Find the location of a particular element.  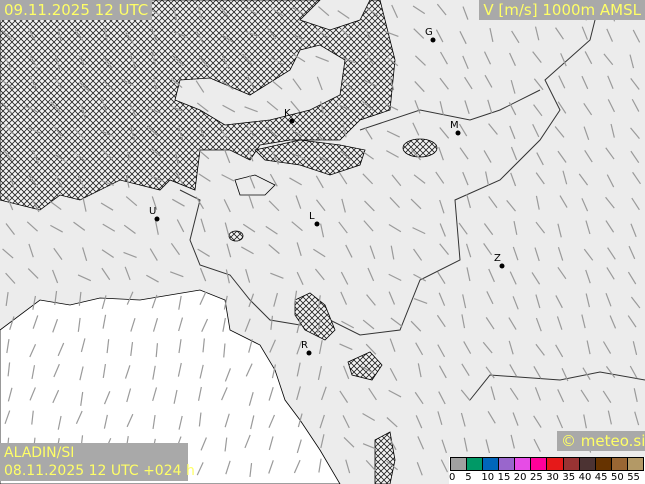

legend-tick: 40 is located at coordinates (585, 477).